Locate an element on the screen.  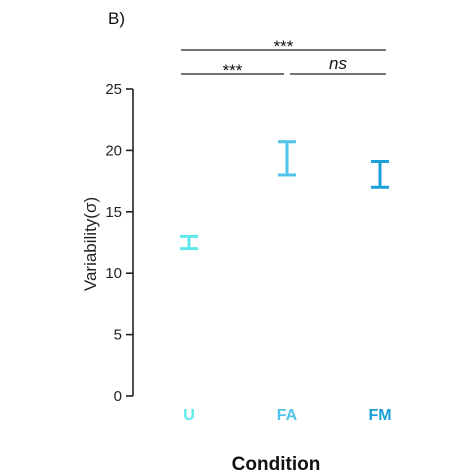
y-axis-title: Variability(σ) is located at coordinates (90, 244).